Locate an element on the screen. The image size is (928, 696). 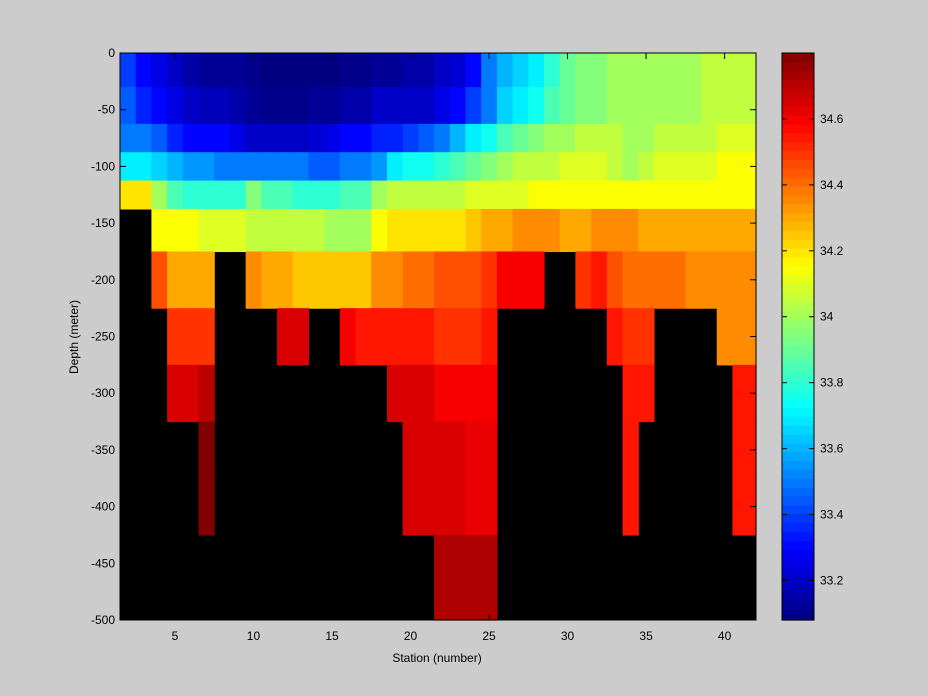
colorbar-frame is located at coordinates (798, 336).